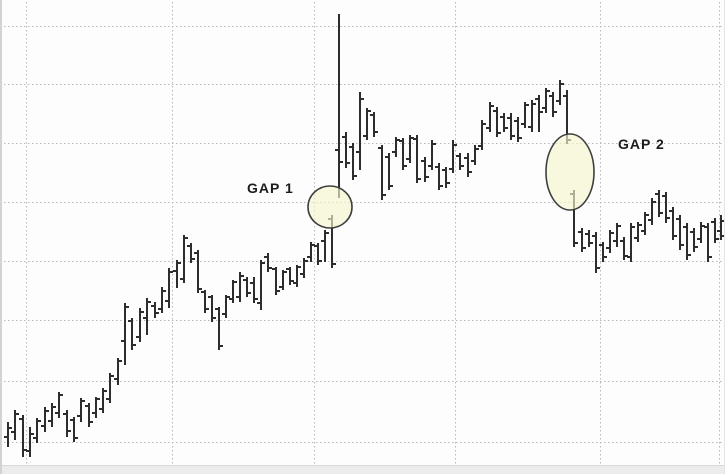  Describe the element at coordinates (641, 144) in the screenshot. I see `gap2-annotation-label: GAP 2` at that location.